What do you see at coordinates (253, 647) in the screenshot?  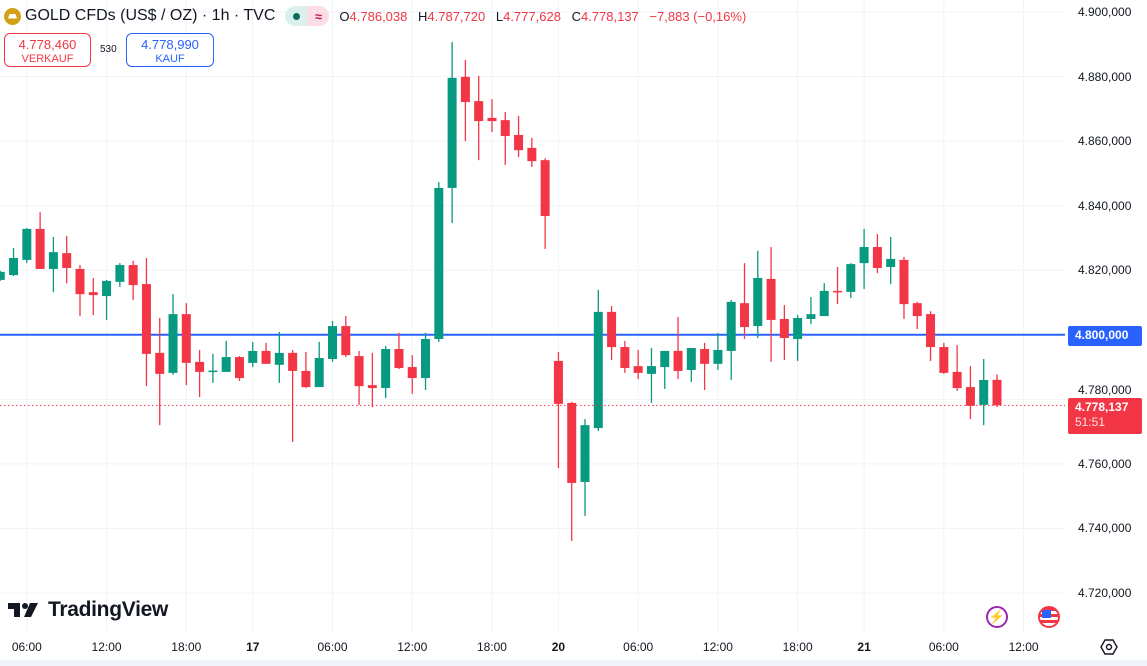 I see `time-tick-label: 17` at bounding box center [253, 647].